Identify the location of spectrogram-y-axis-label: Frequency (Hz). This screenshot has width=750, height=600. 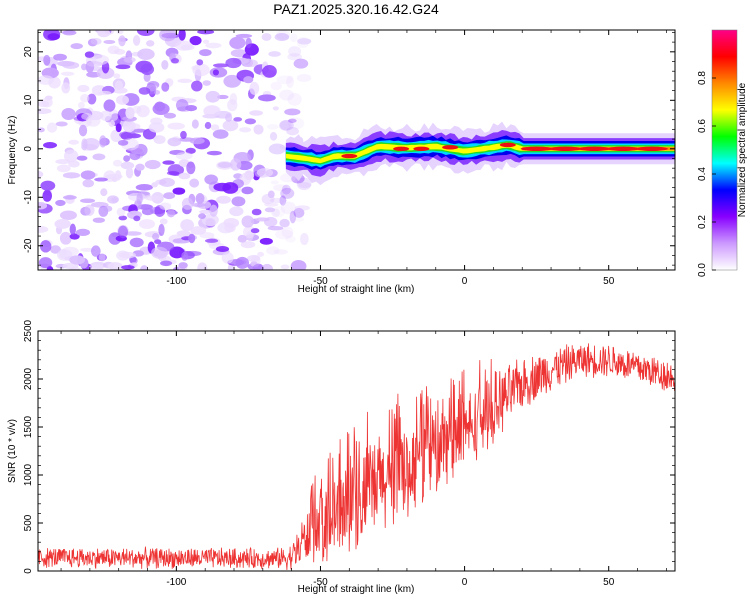
(12, 150).